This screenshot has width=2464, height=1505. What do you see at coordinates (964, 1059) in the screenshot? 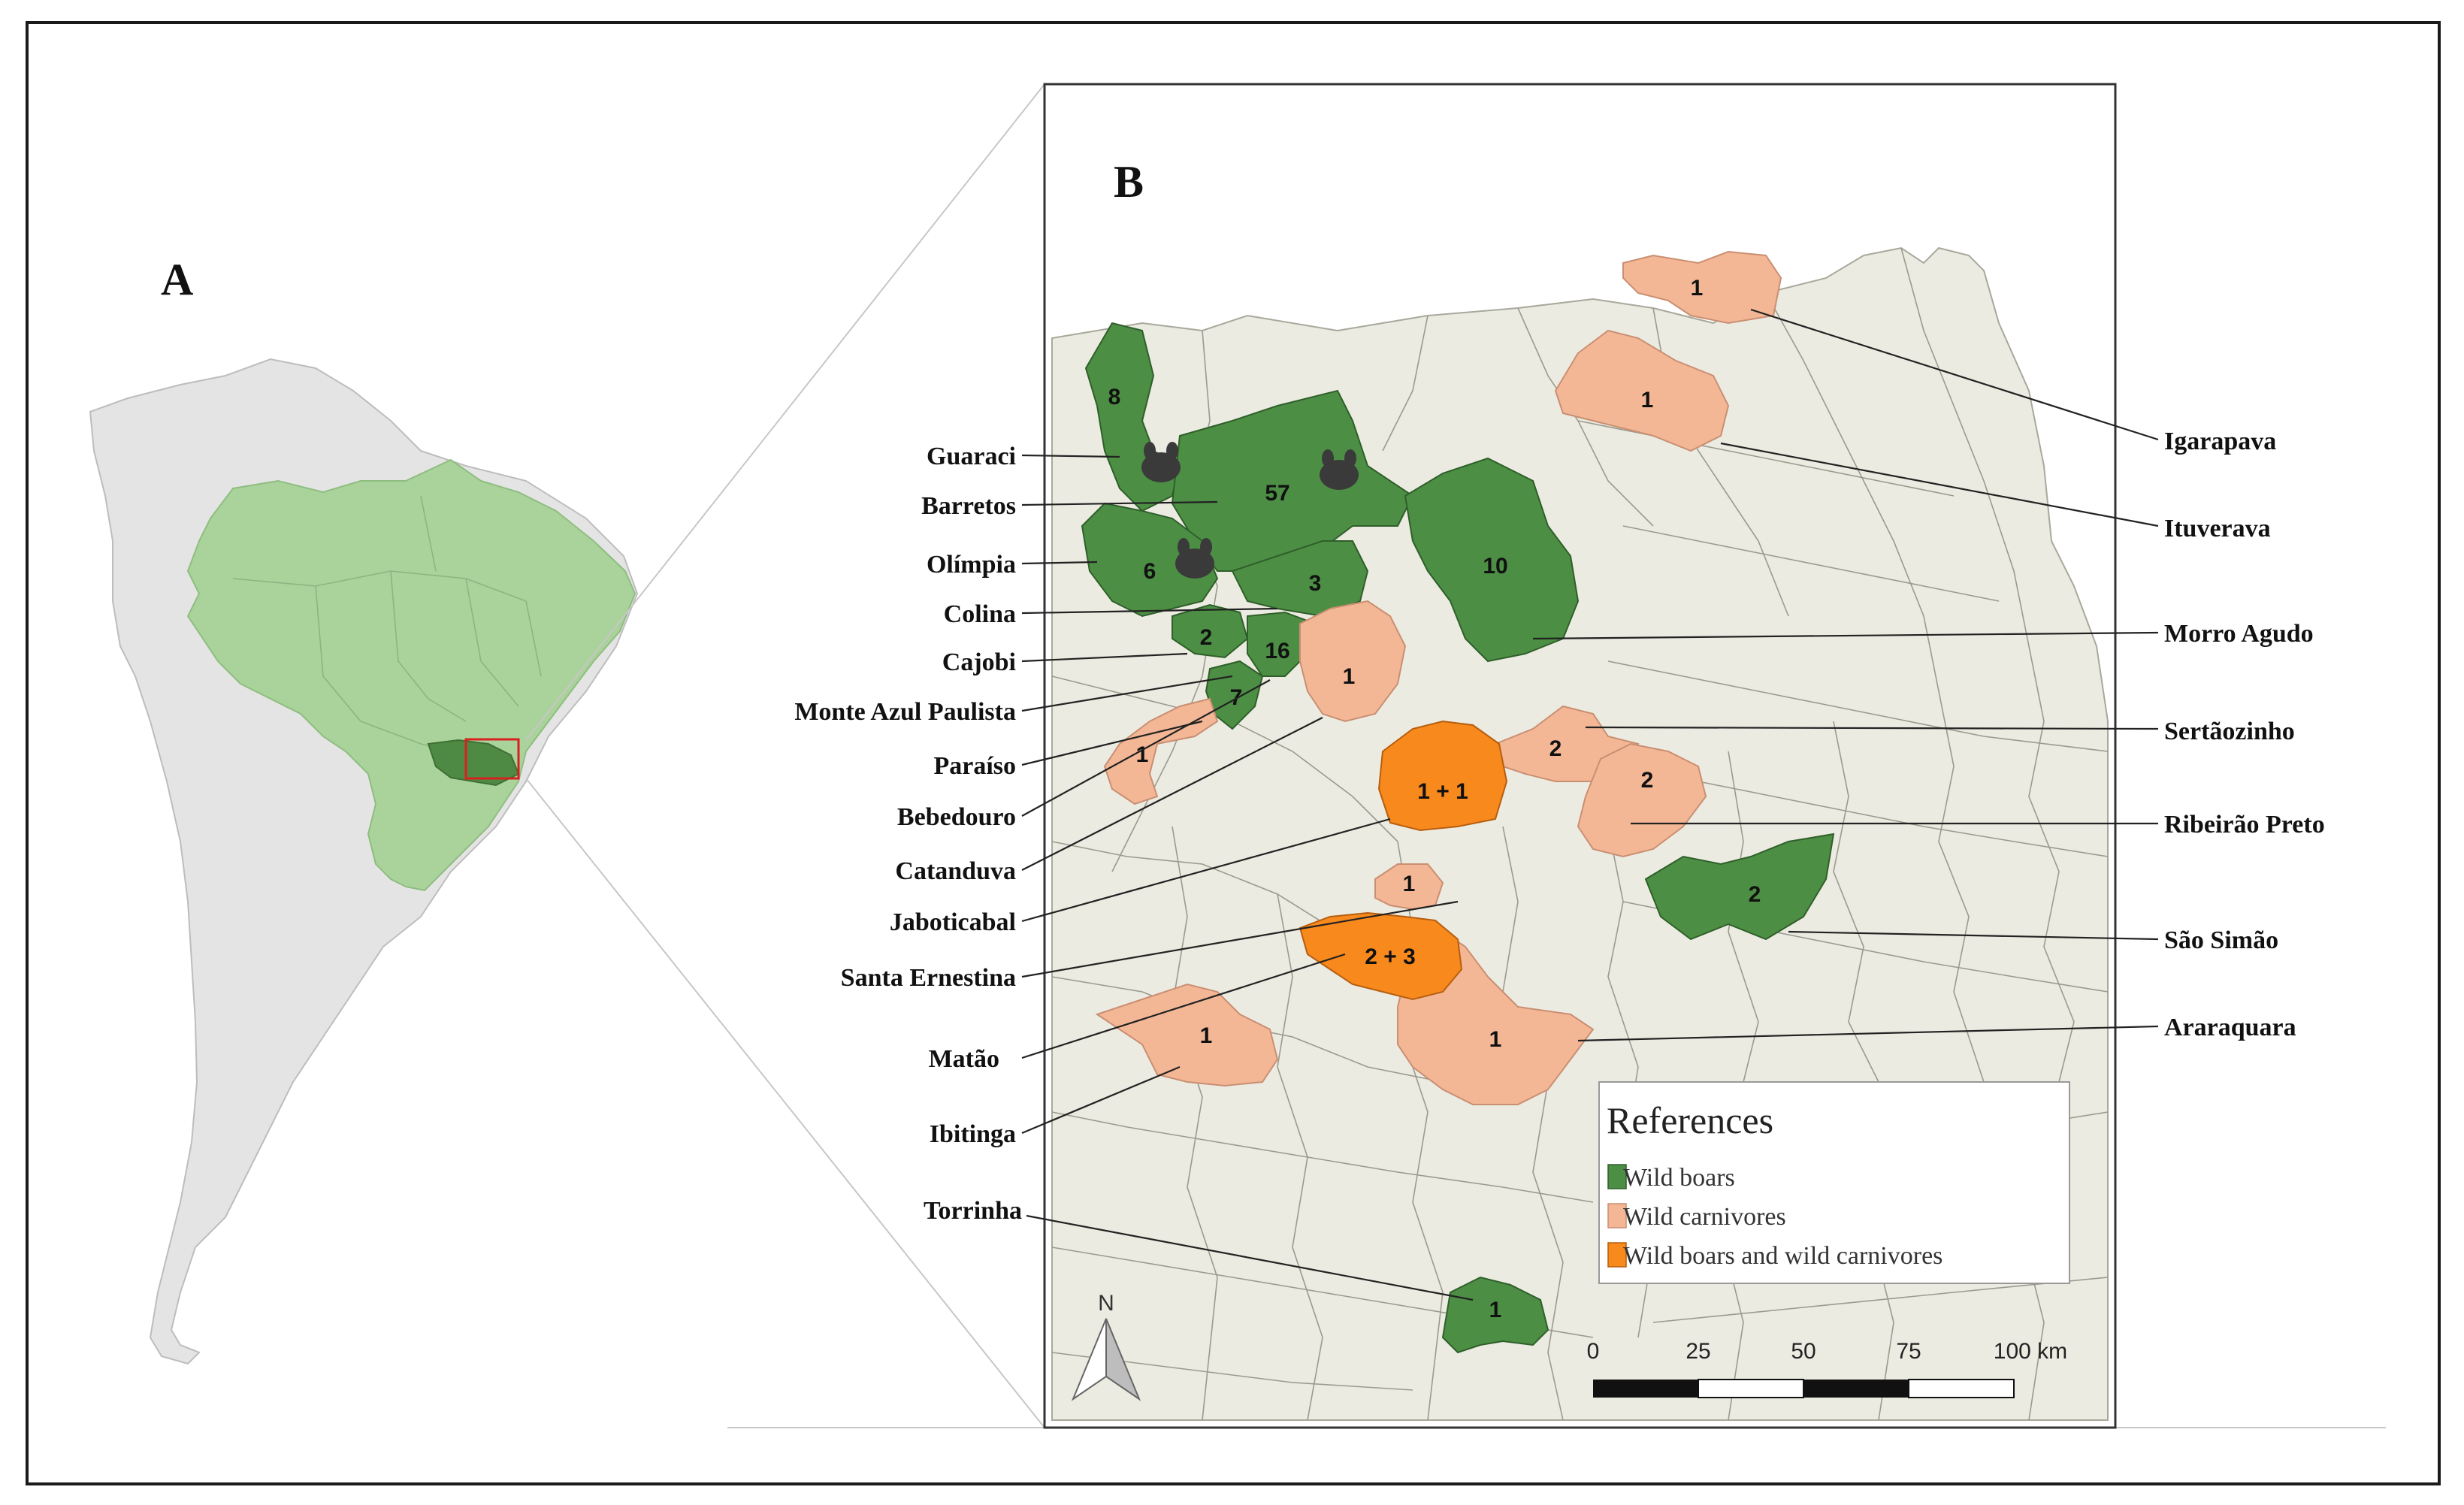
I see `label-matao: Matão` at bounding box center [964, 1059].